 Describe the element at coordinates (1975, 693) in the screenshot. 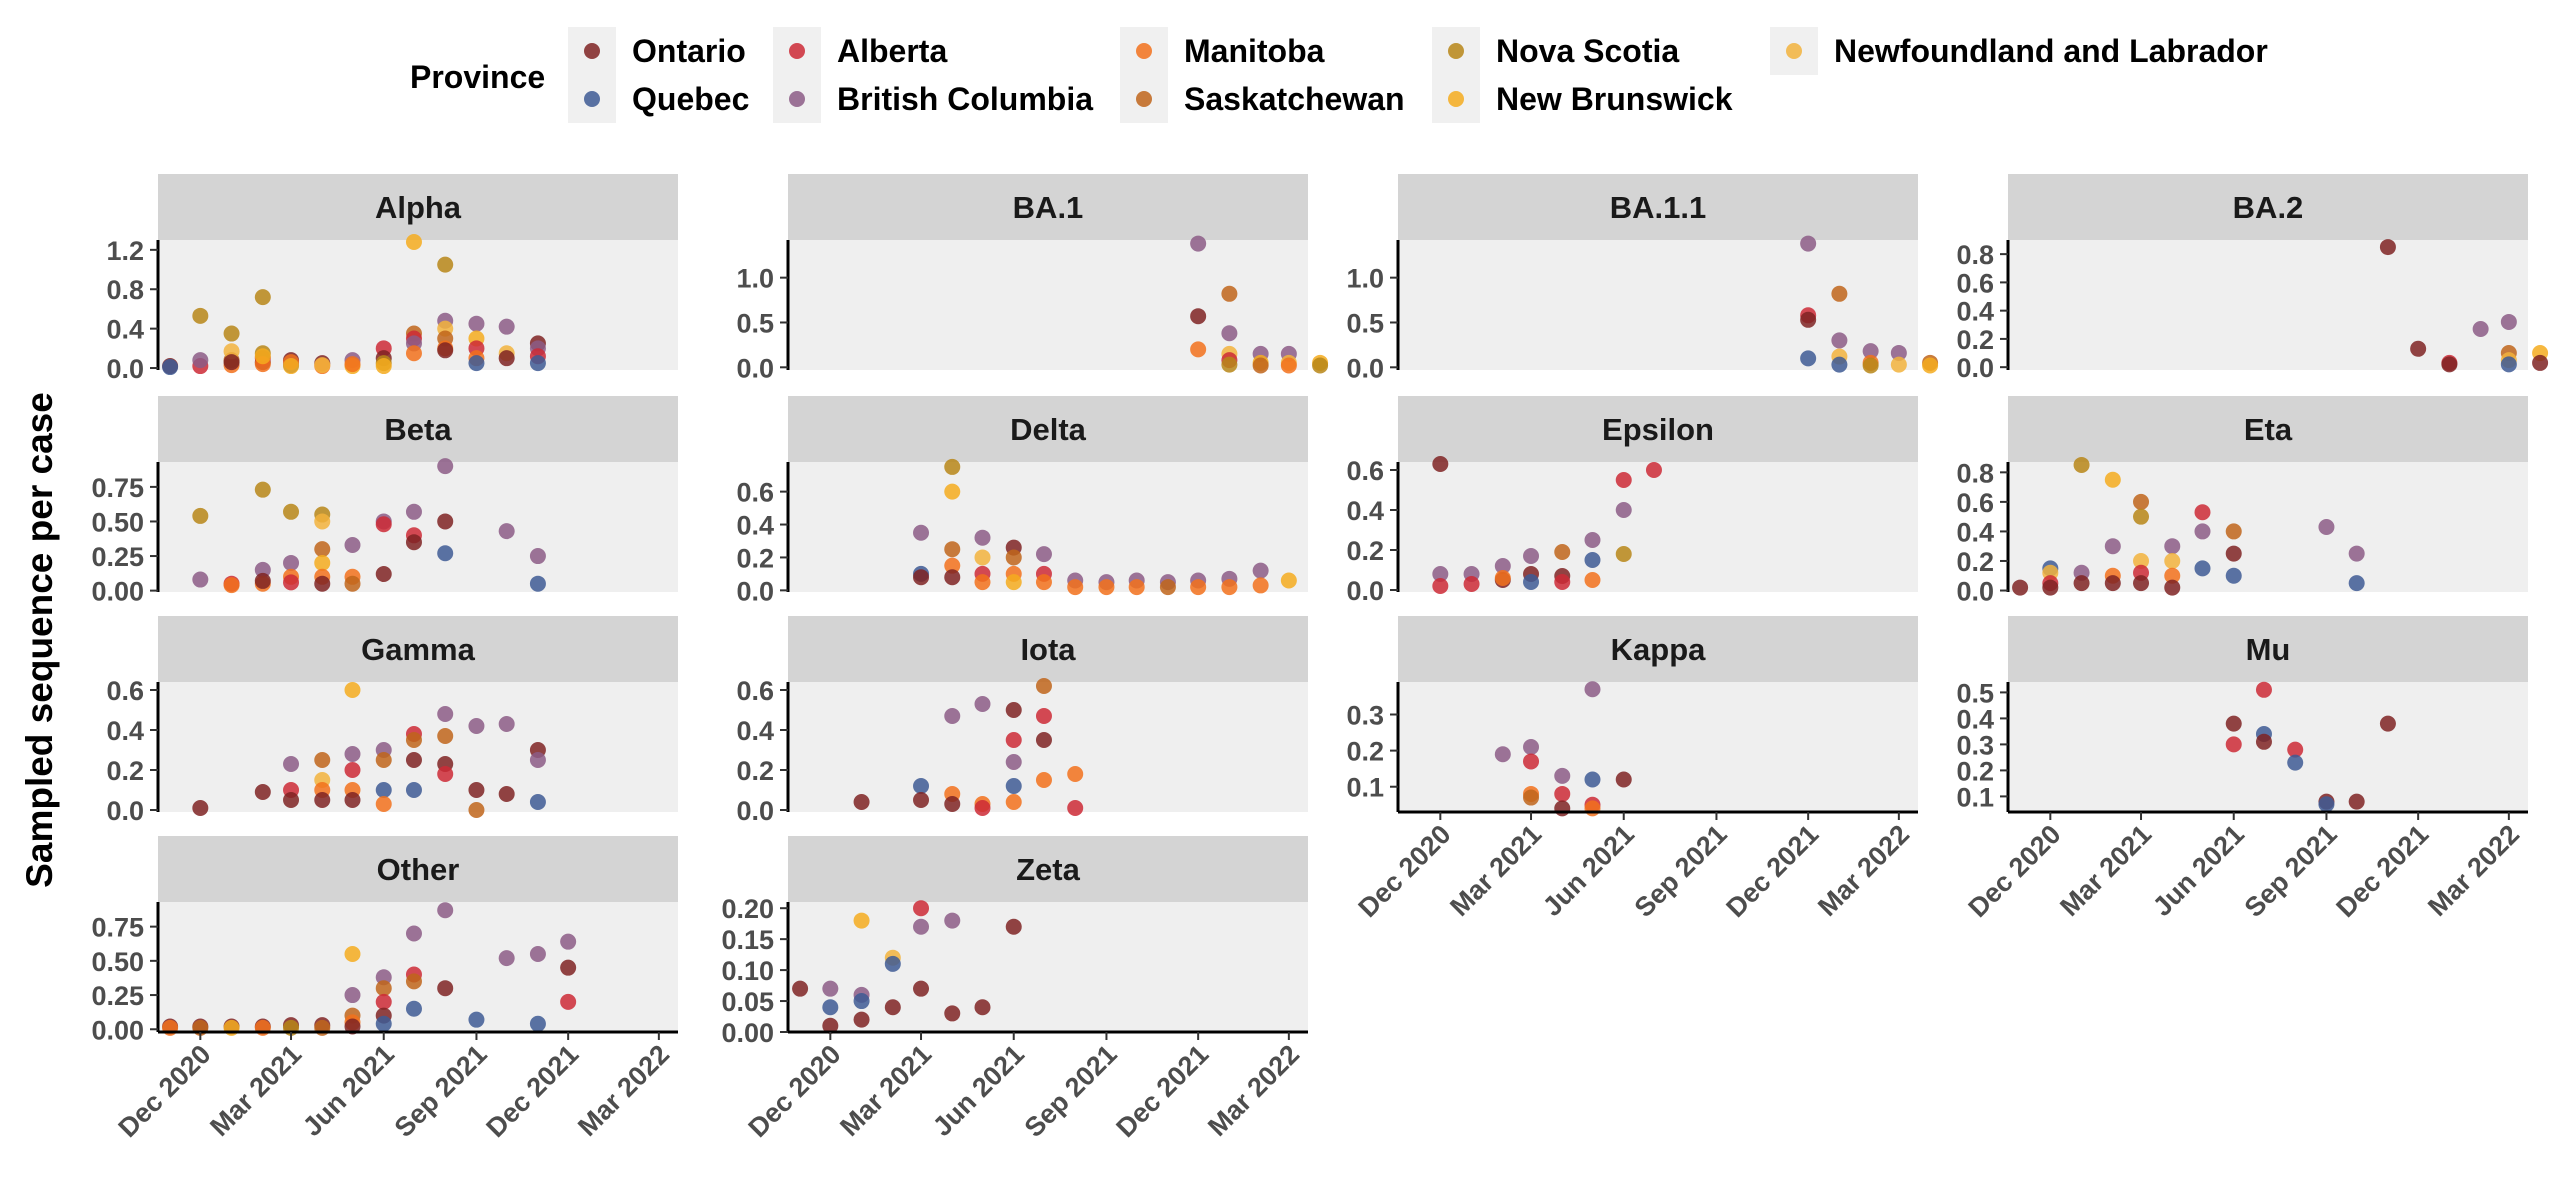

I see `y-tick-label: 0.5` at that location.